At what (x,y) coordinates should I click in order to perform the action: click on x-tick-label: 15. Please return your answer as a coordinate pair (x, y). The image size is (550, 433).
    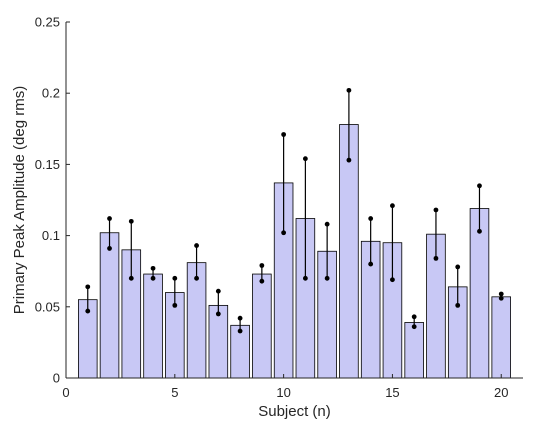
    Looking at the image, I should click on (392, 392).